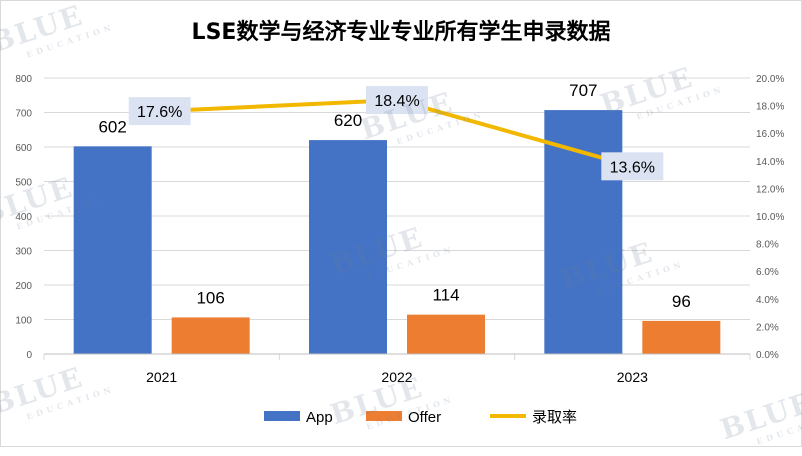 The width and height of the screenshot is (802, 456). What do you see at coordinates (767, 300) in the screenshot?
I see `y2-tick-label: 4.0%` at bounding box center [767, 300].